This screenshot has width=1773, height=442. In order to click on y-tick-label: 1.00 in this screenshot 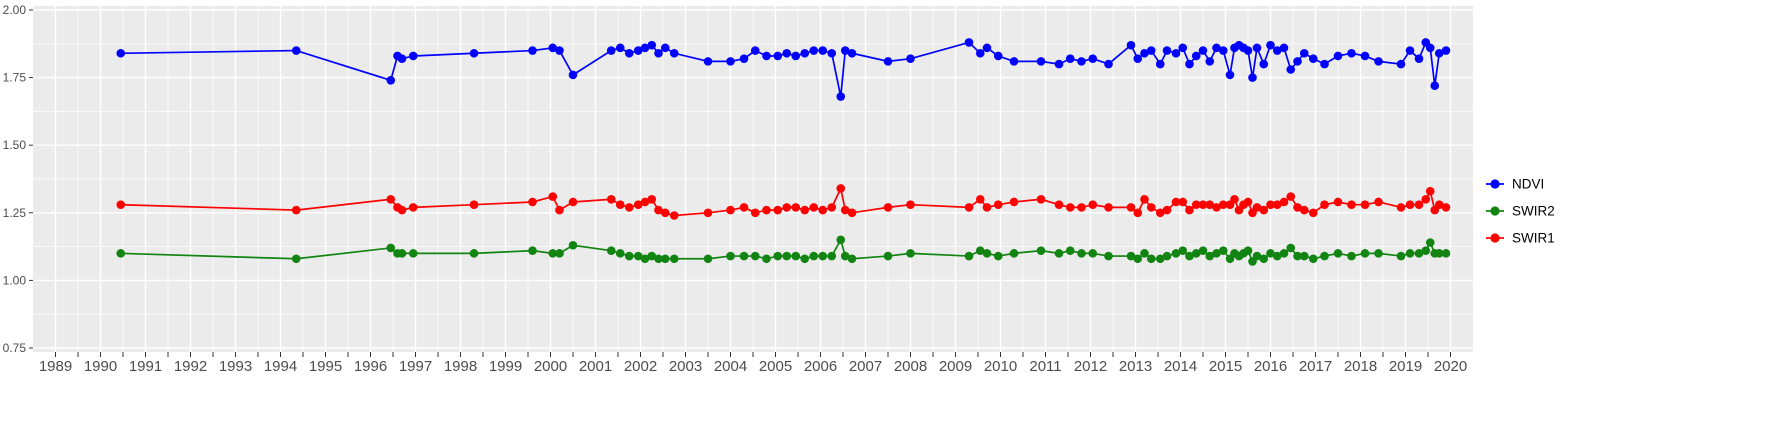, I will do `click(15, 280)`.